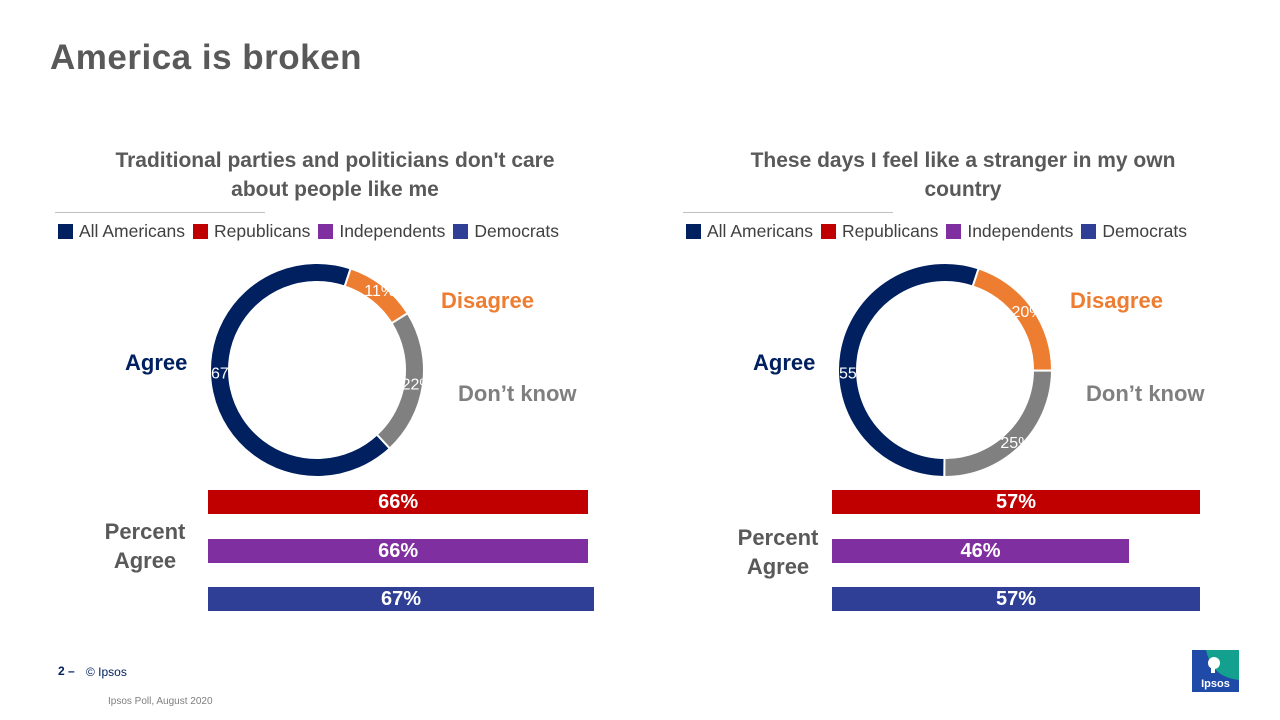  I want to click on bar-democrats: 57%, so click(1016, 599).